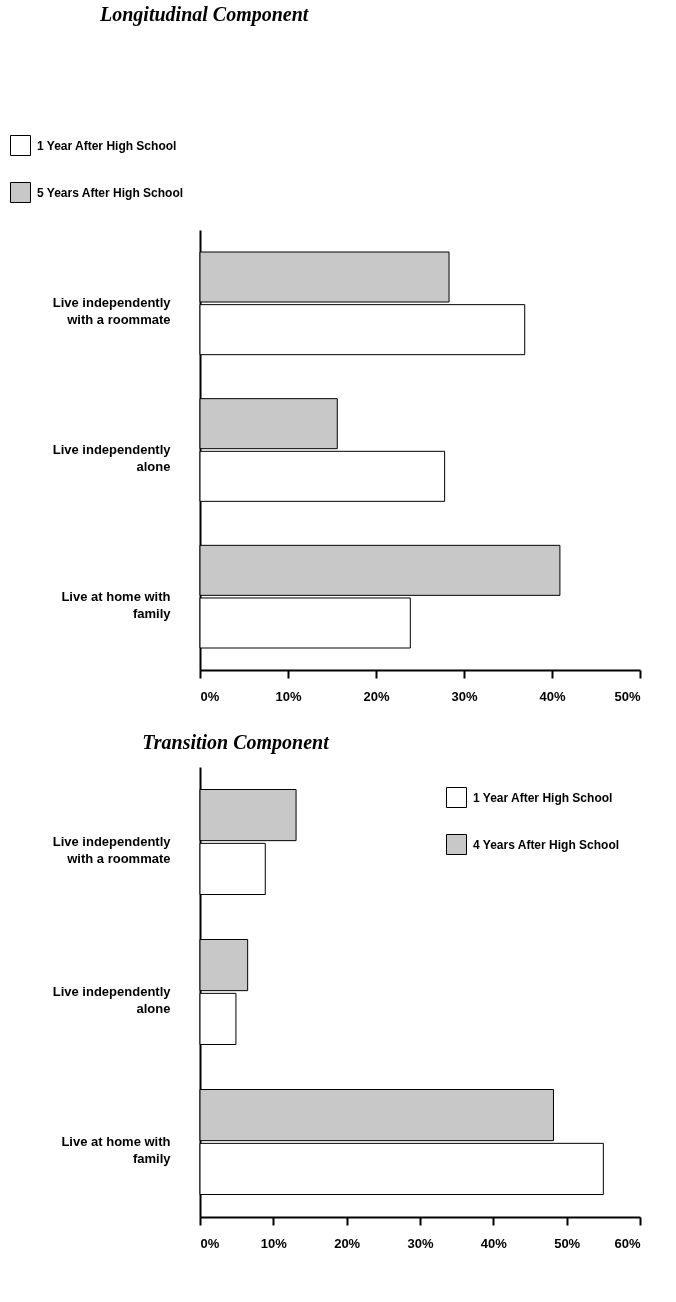 This screenshot has width=676, height=1302. I want to click on legend-label: 5 Years After High School, so click(110, 192).